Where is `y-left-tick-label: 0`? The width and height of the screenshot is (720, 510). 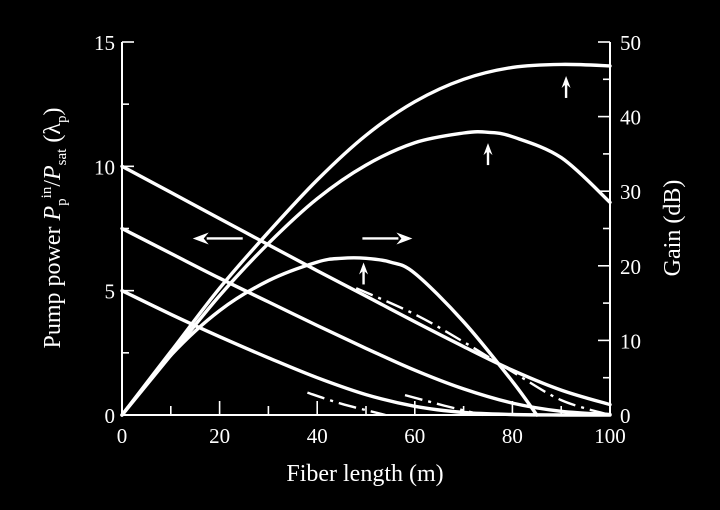
y-left-tick-label: 0 is located at coordinates (110, 416).